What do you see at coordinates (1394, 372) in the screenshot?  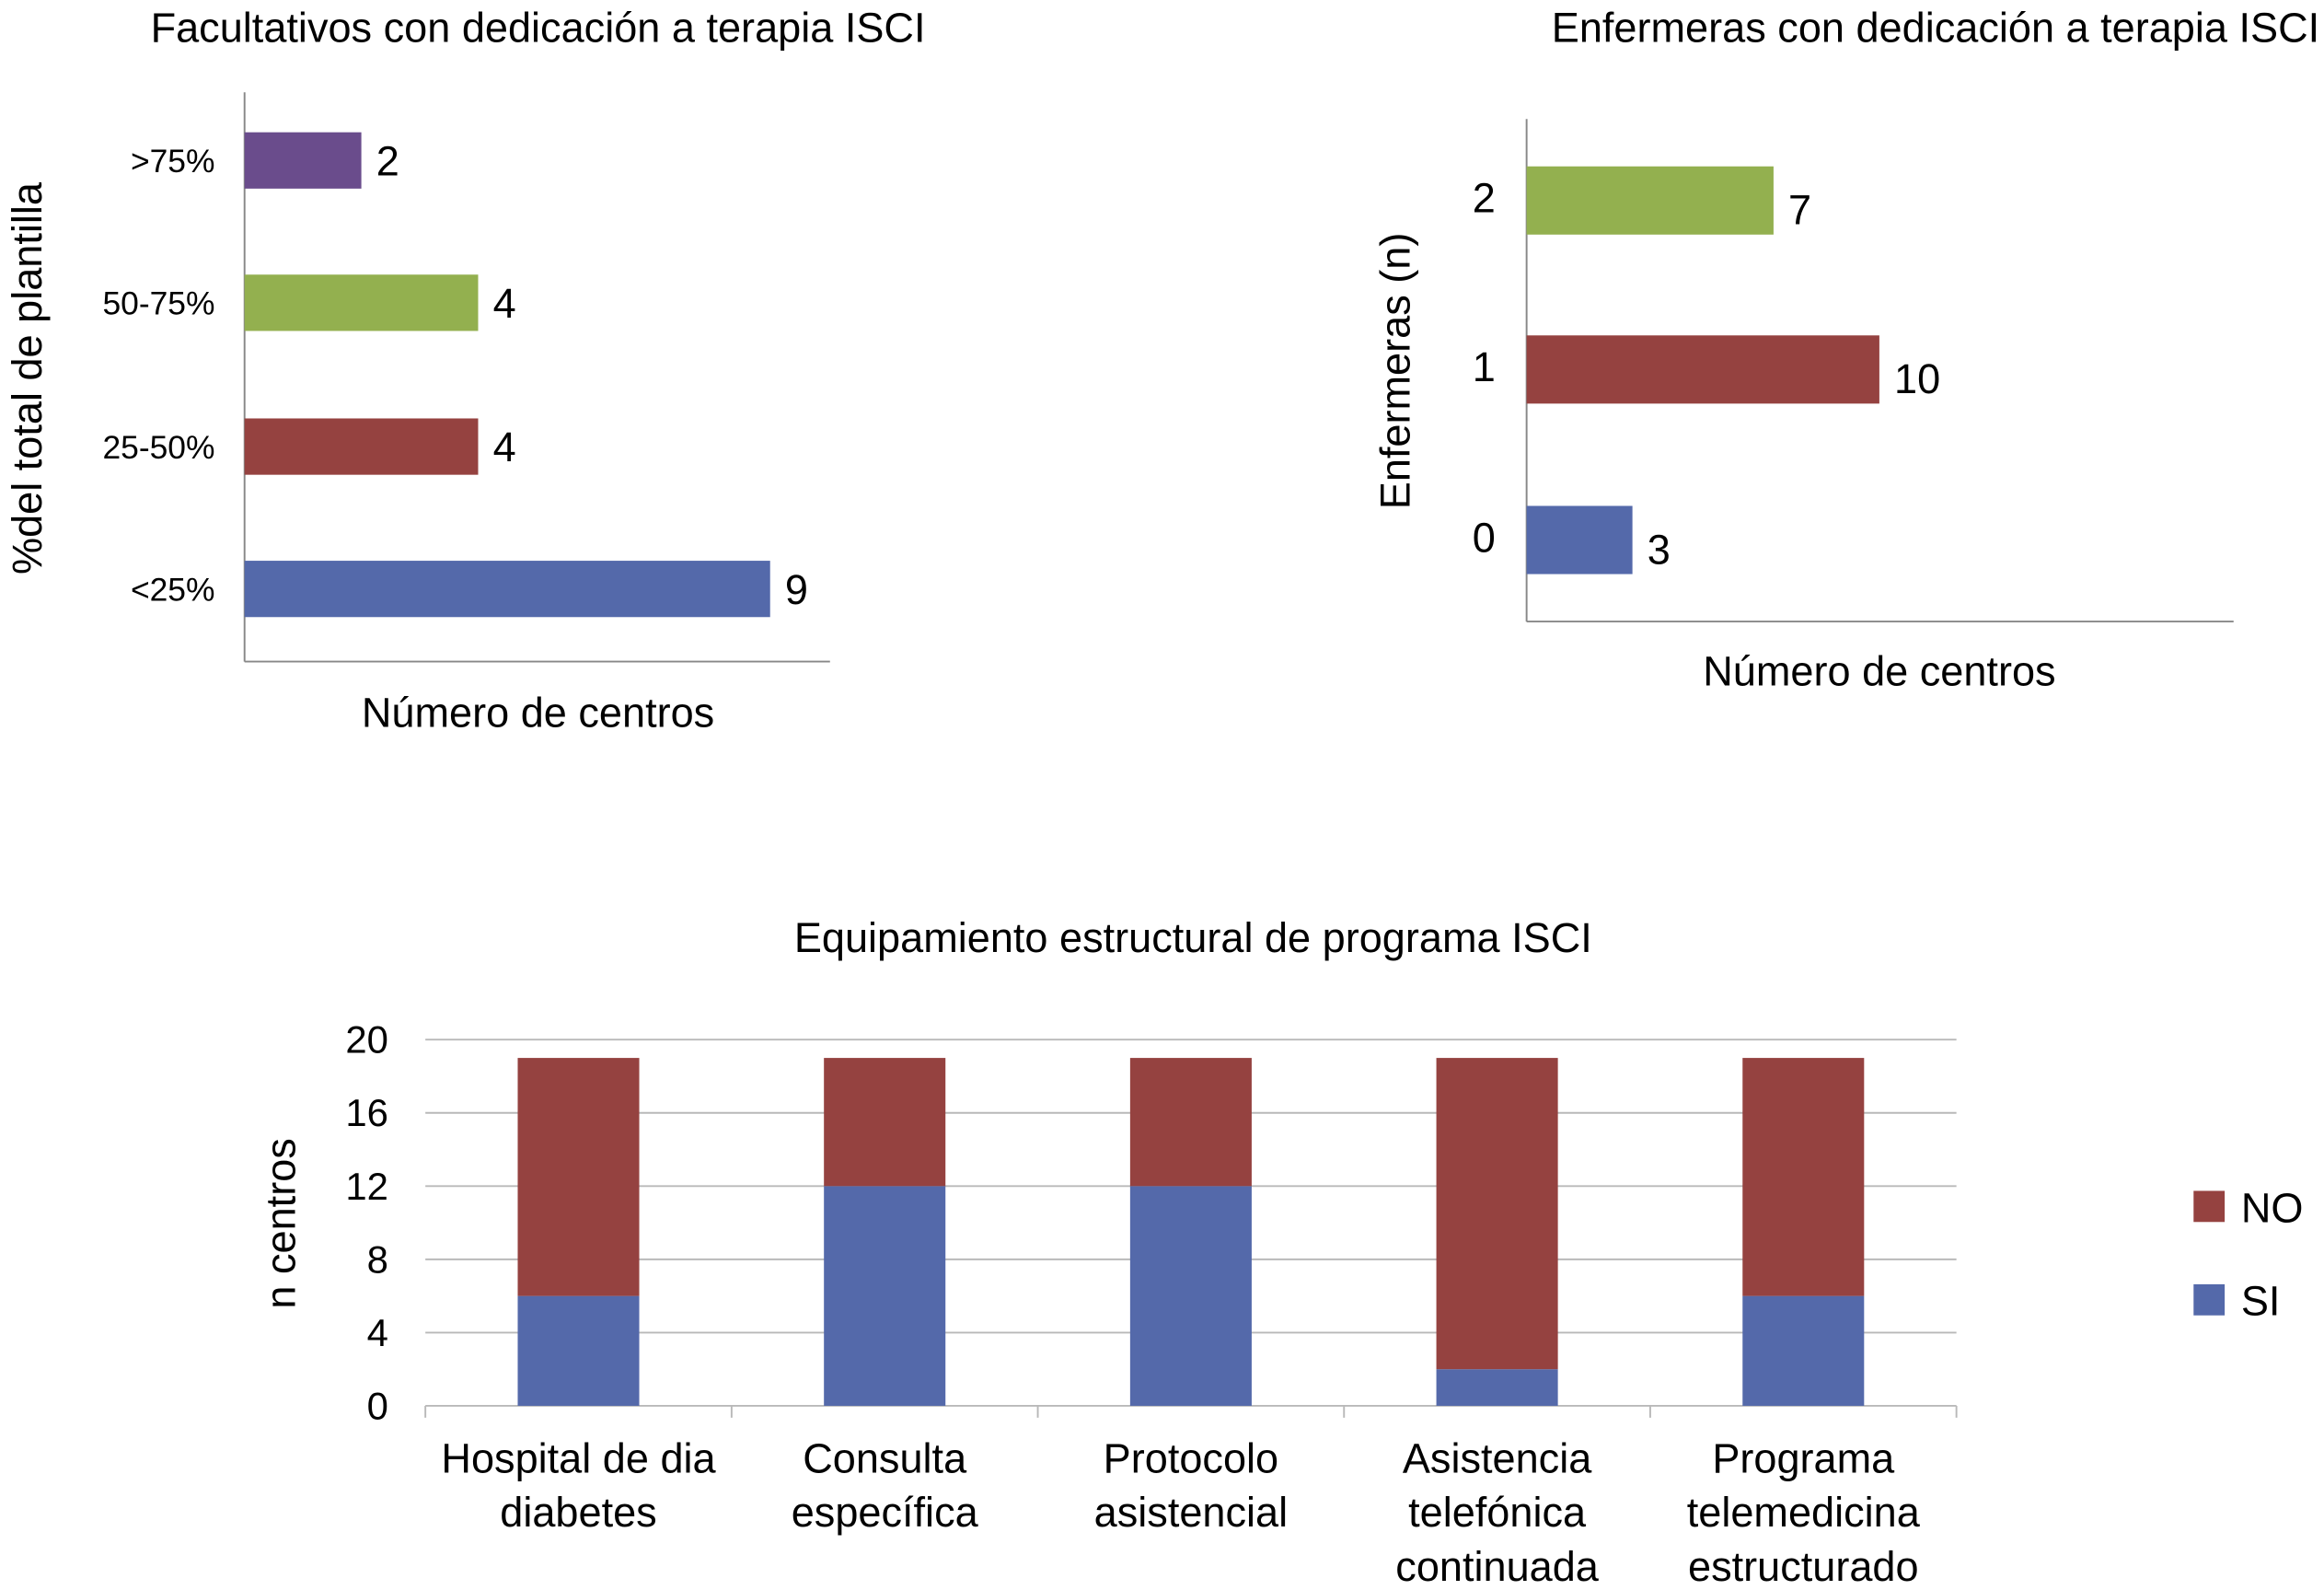 I see `chart2-ylabel: Enfermeras (n)` at bounding box center [1394, 372].